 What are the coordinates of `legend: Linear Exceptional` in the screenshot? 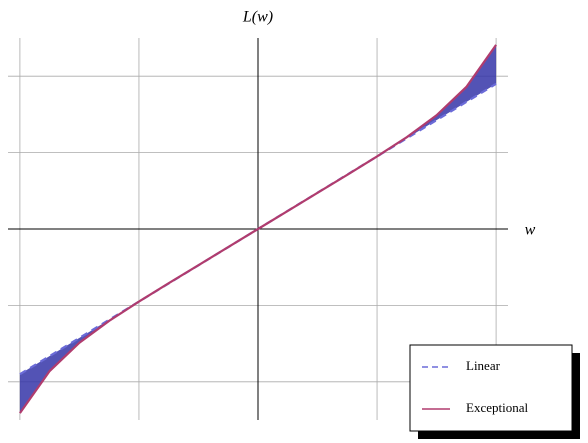 It's located at (494, 391).